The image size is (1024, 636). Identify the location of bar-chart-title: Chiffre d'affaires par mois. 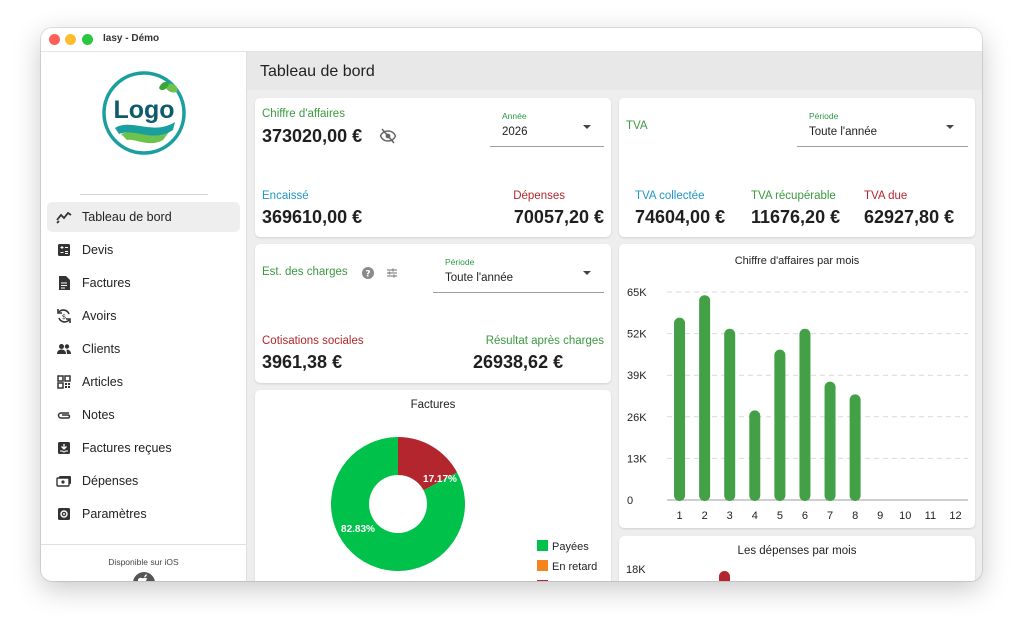
(797, 261).